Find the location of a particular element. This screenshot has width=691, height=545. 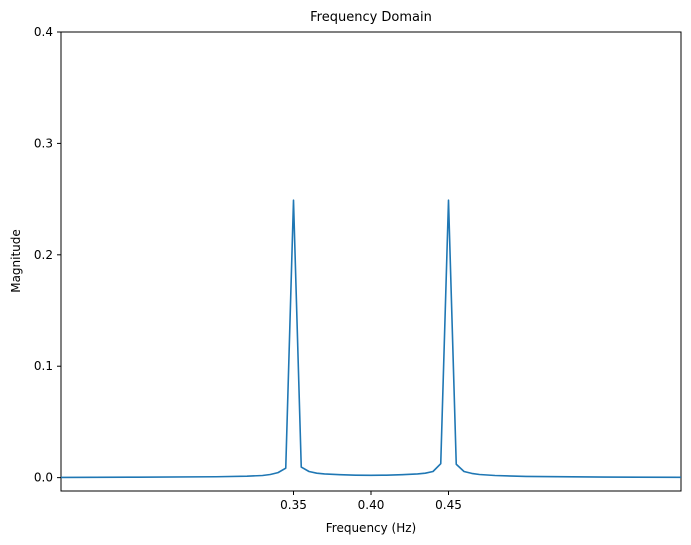

y-tick-label: 0.4 is located at coordinates (43, 32).